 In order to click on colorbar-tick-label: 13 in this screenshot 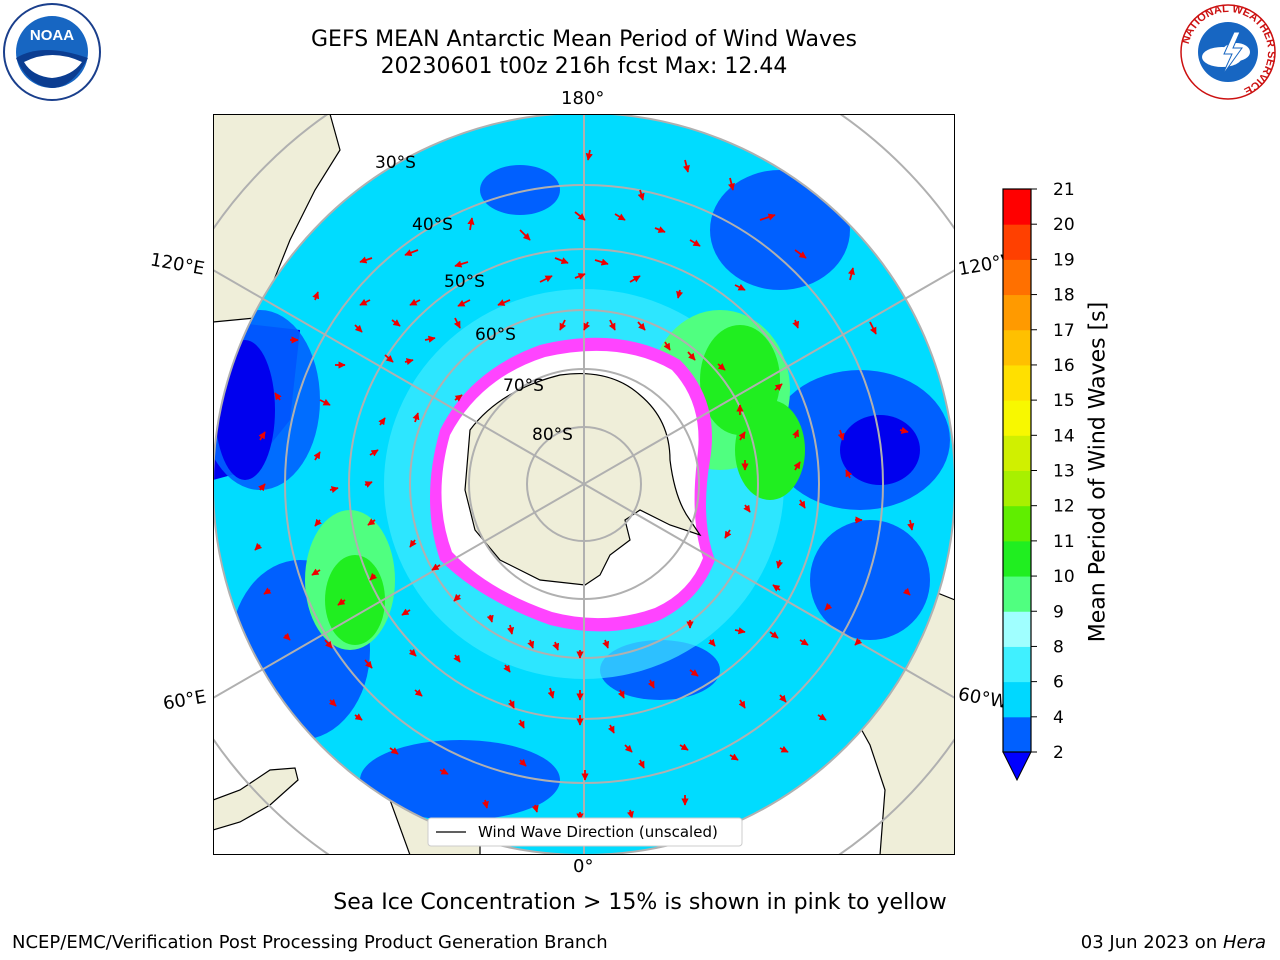, I will do `click(1064, 472)`.